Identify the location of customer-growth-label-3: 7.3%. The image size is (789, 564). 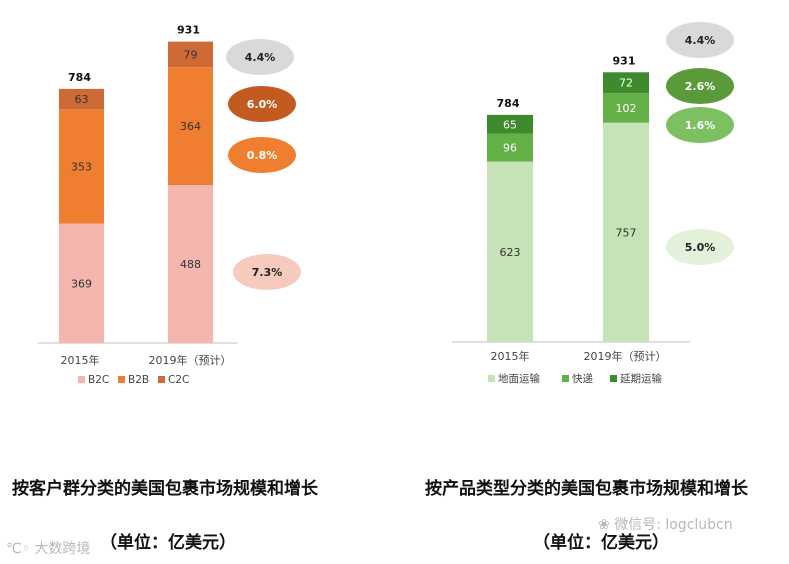
(267, 272).